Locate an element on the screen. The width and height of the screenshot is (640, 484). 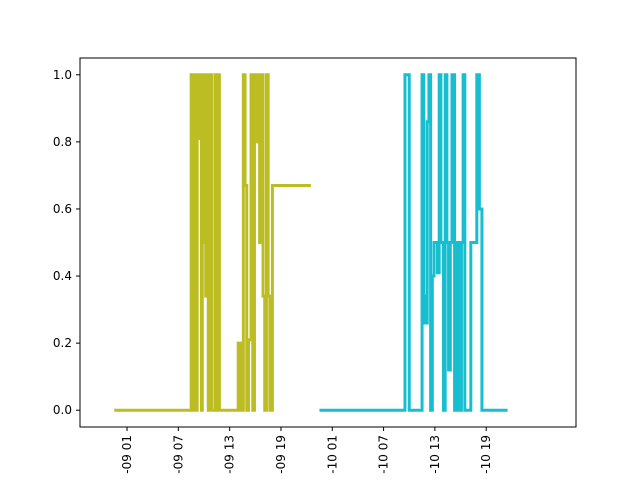
x-tick-label: -09 19 is located at coordinates (281, 454).